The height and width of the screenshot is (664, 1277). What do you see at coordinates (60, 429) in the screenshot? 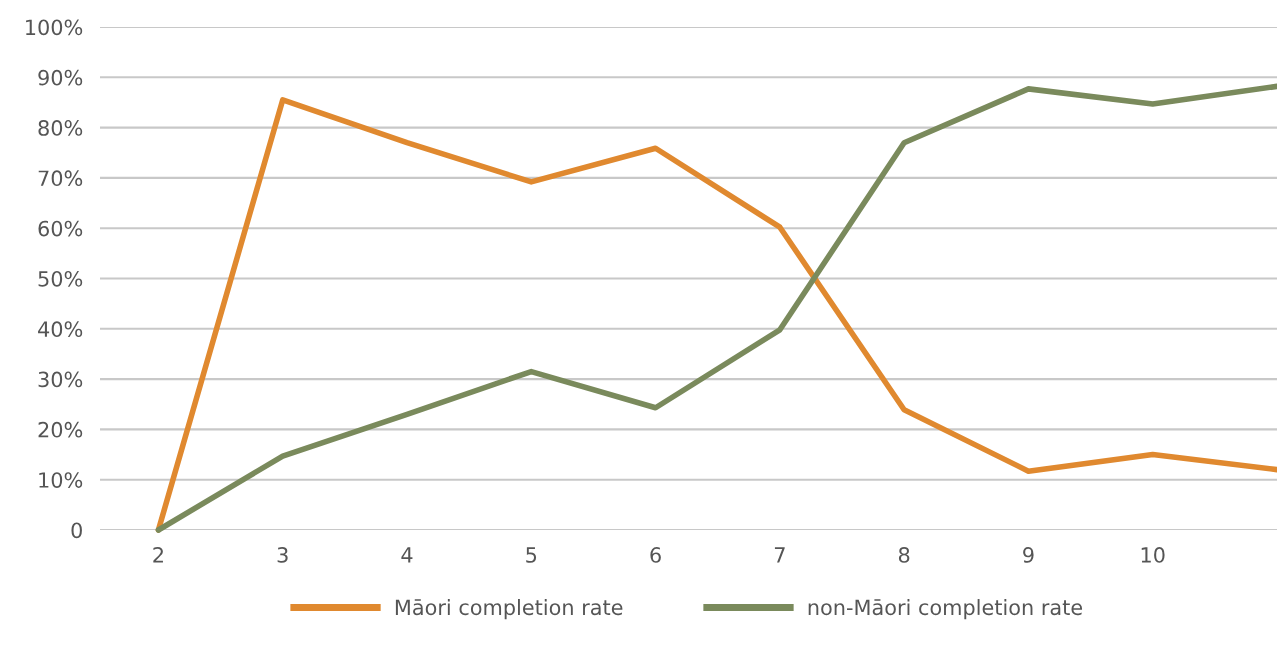
I see `y-tick-label: 20%` at bounding box center [60, 429].